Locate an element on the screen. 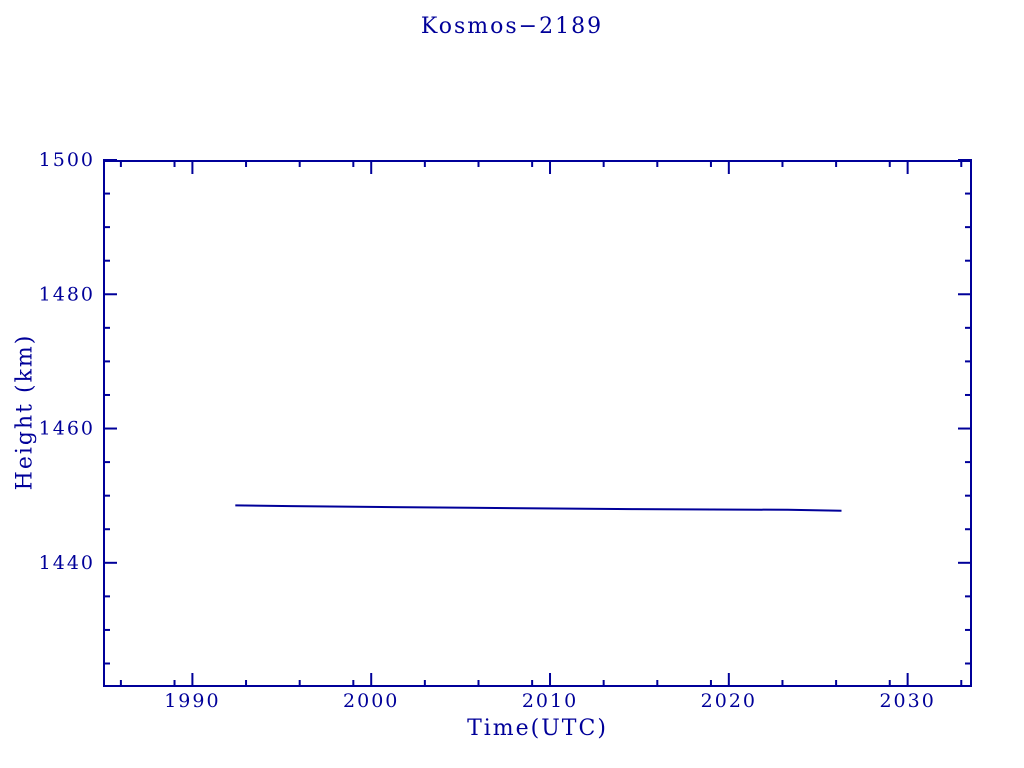  chart-title: Kosmos−2189 is located at coordinates (512, 26).